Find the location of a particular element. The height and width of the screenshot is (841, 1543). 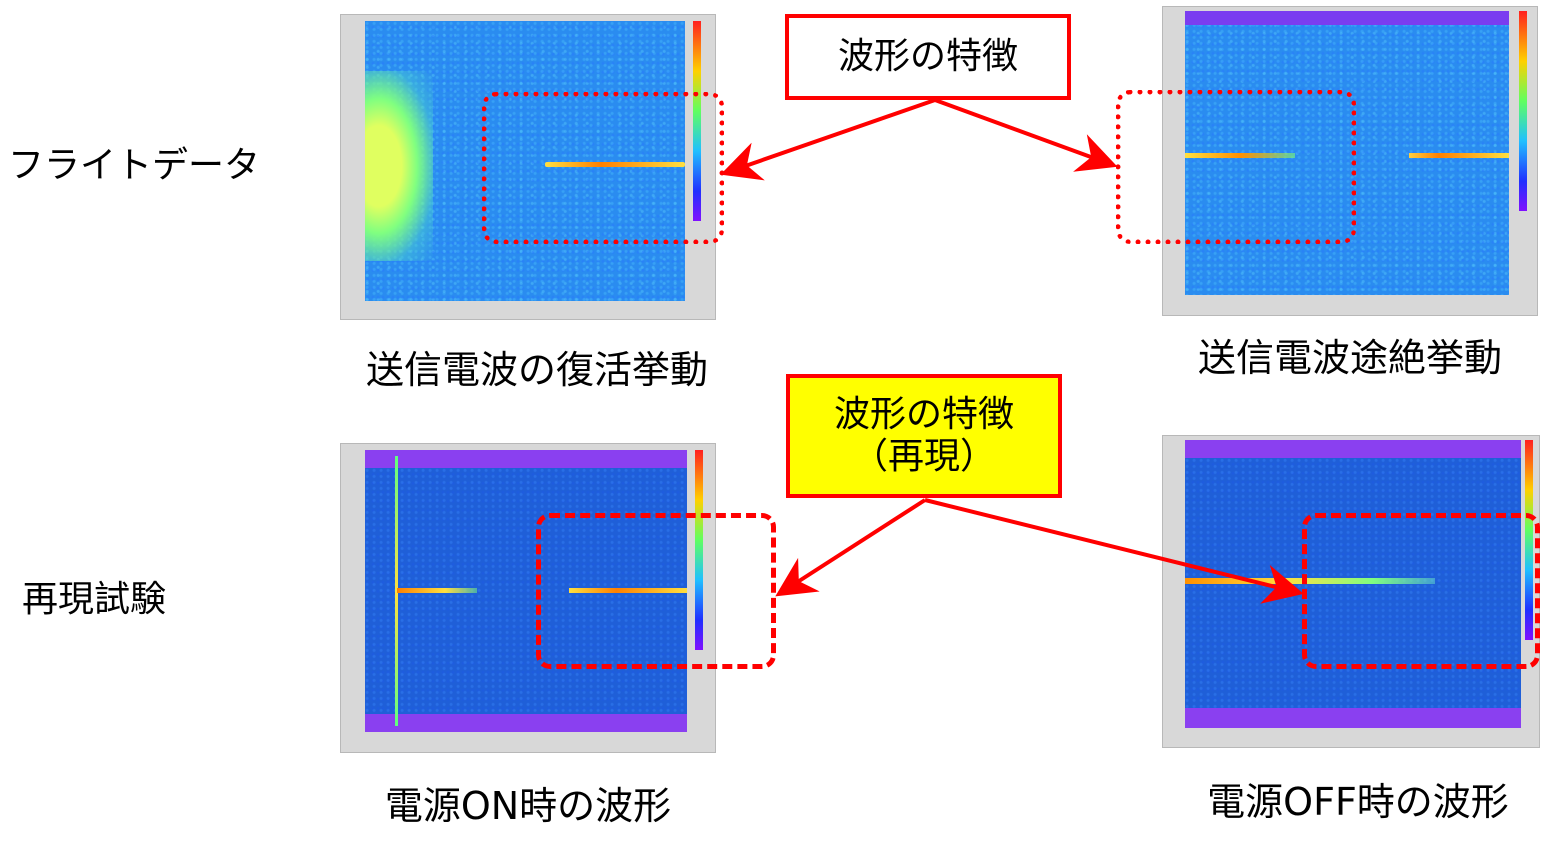

caption-bottom-left: 電源ON時の波形 is located at coordinates (528, 806).